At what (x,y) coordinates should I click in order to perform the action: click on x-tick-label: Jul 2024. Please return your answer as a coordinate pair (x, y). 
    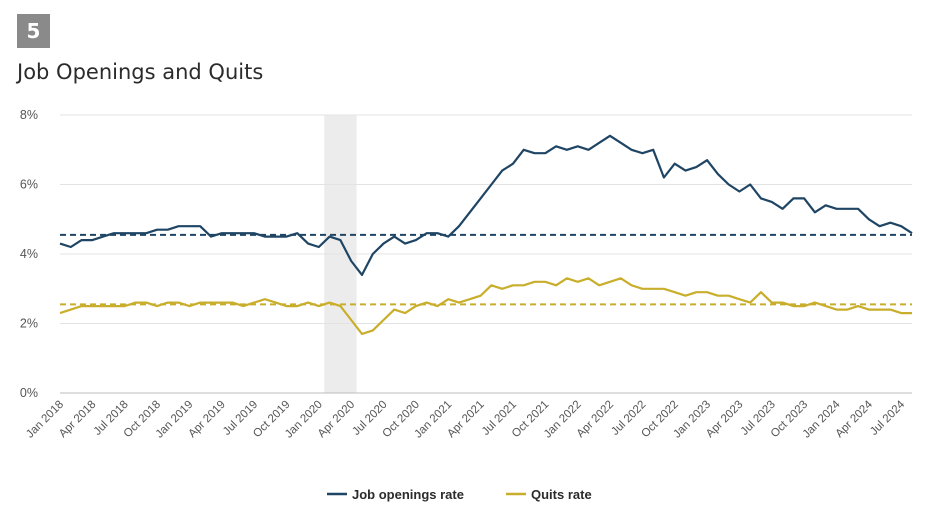
    Looking at the image, I should click on (888, 418).